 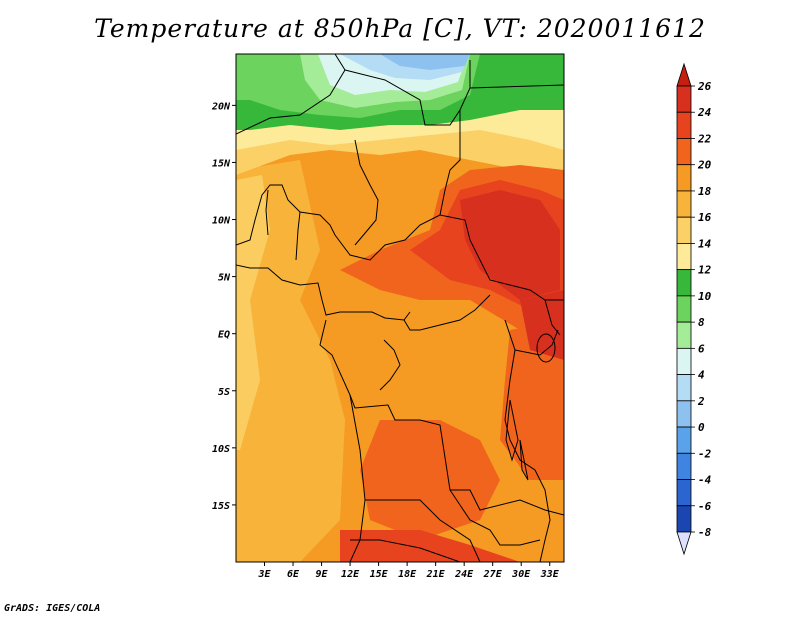 I want to click on lat-tick-label: EQ, so click(x=224, y=335).